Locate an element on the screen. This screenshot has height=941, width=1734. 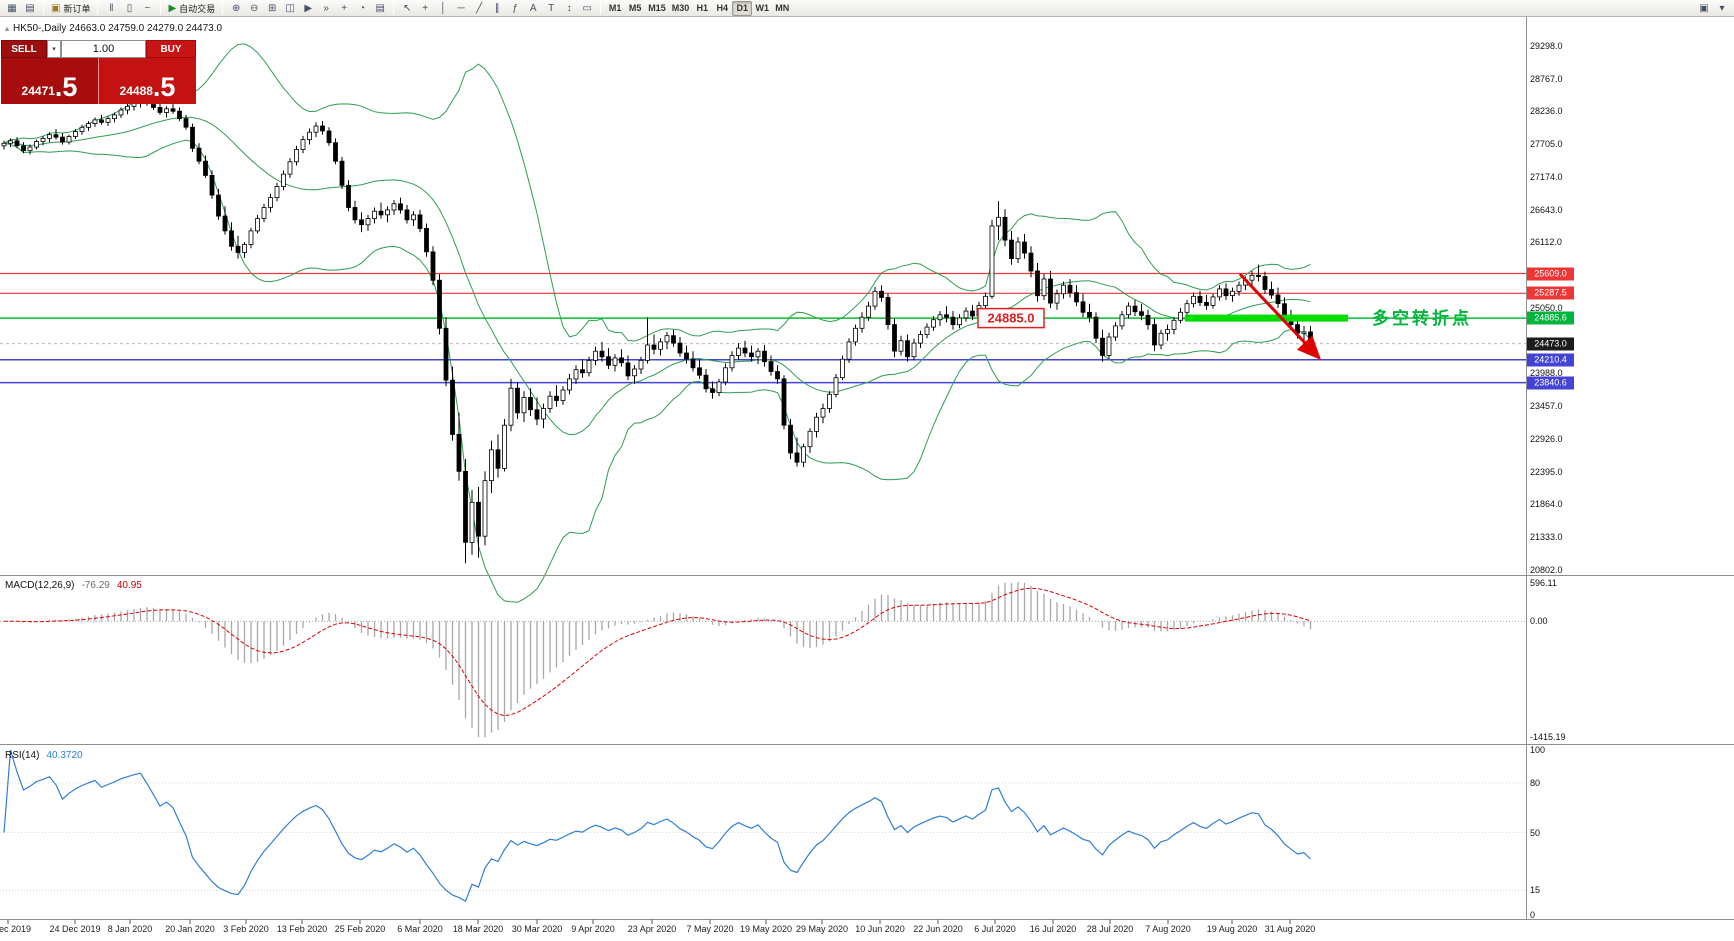
price-axis-label: 26112.0 is located at coordinates (1546, 242).